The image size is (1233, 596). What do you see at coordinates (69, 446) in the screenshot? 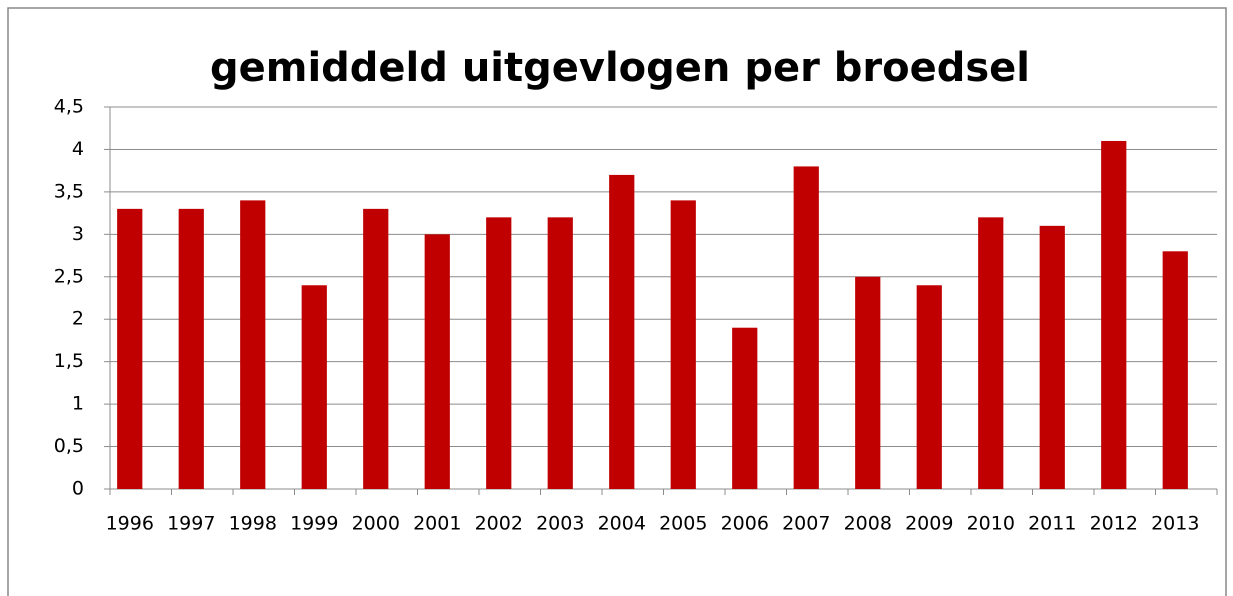
I see `y-tick-label: 0,5` at bounding box center [69, 446].